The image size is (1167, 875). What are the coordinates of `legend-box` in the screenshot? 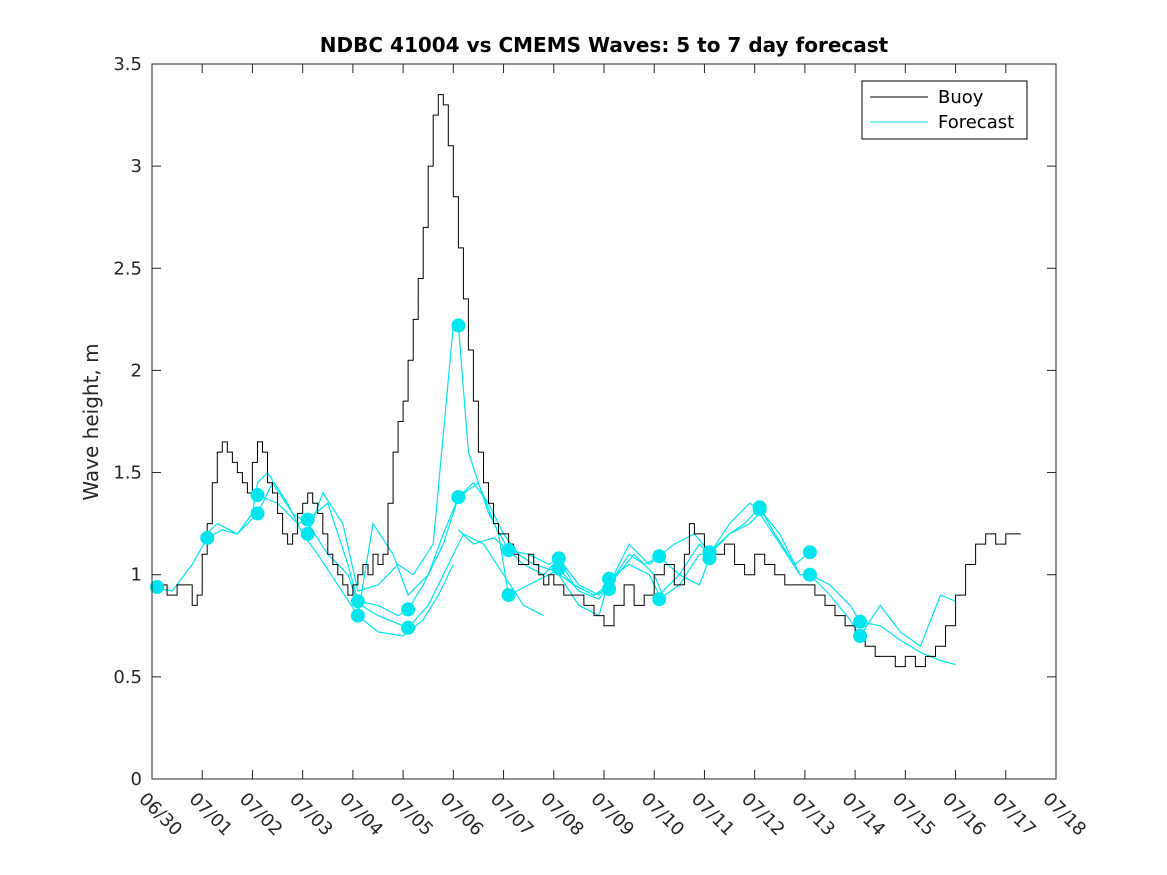 It's located at (944, 110).